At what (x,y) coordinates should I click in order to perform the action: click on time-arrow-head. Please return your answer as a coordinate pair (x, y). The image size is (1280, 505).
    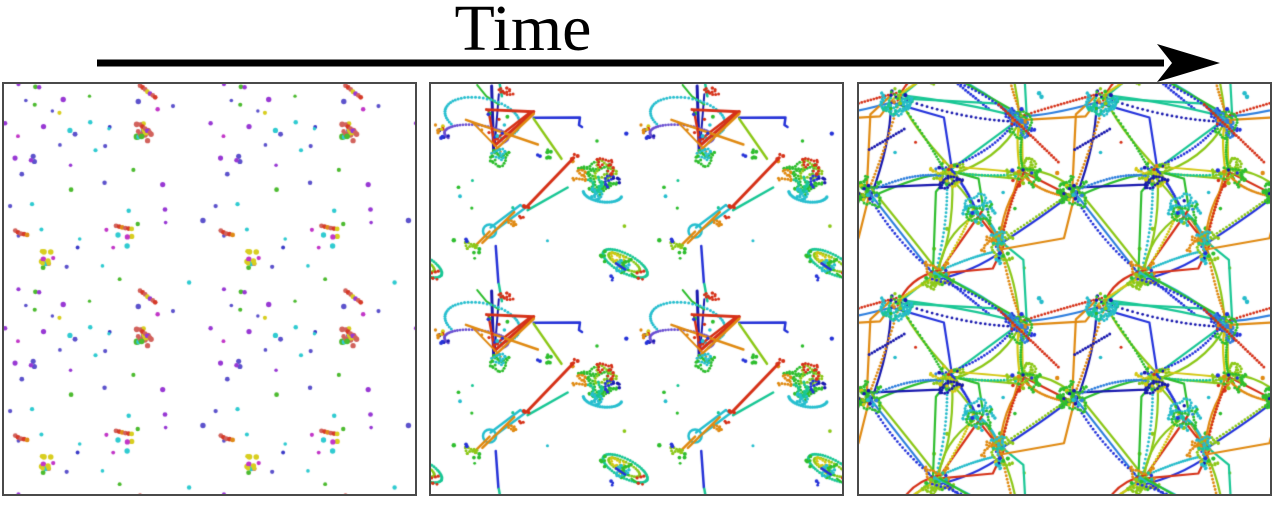
    Looking at the image, I should click on (1188, 63).